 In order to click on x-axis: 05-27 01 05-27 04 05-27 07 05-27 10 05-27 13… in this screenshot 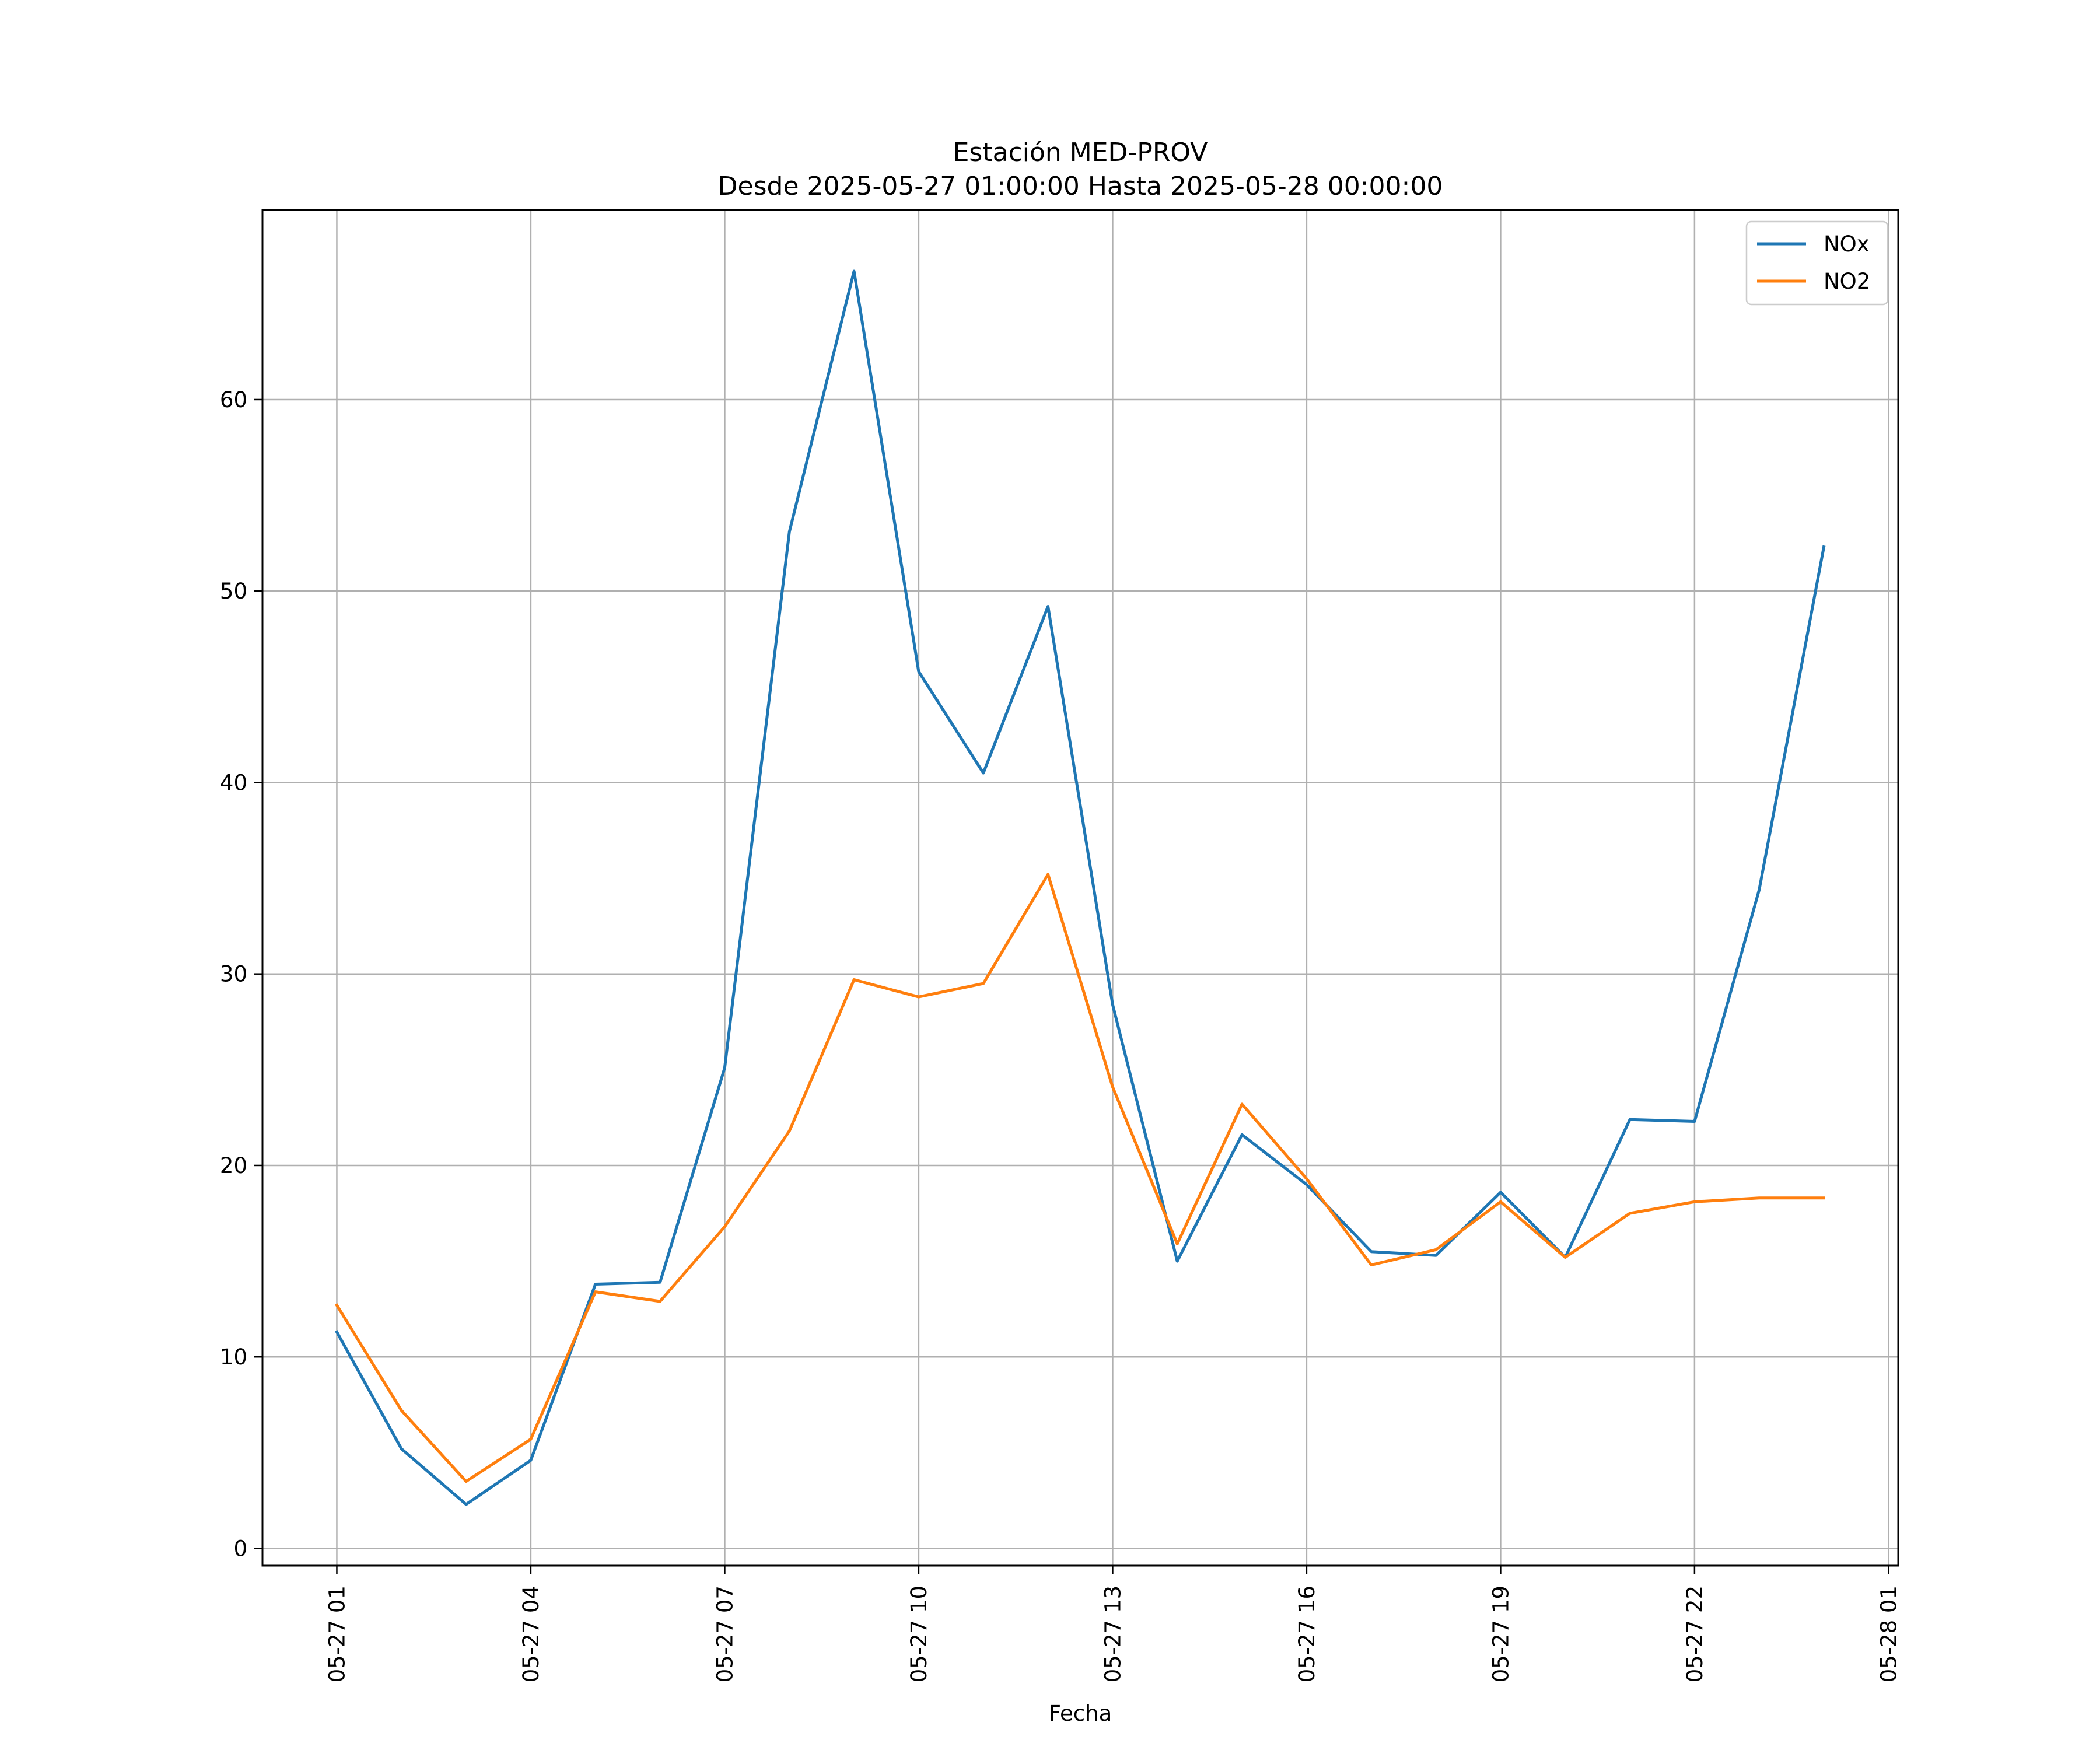, I will do `click(1112, 1624)`.